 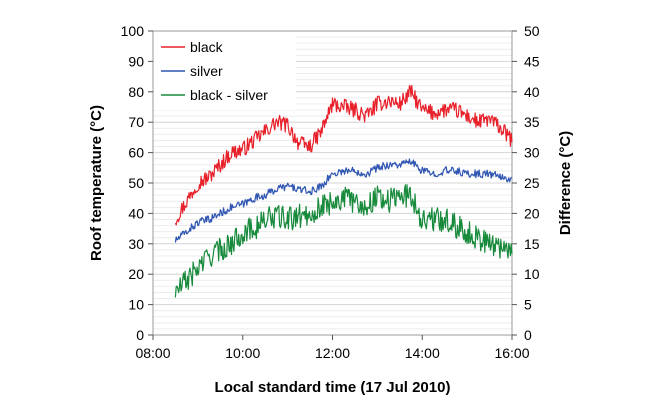 I want to click on left-tick-label: 100, so click(x=133, y=31).